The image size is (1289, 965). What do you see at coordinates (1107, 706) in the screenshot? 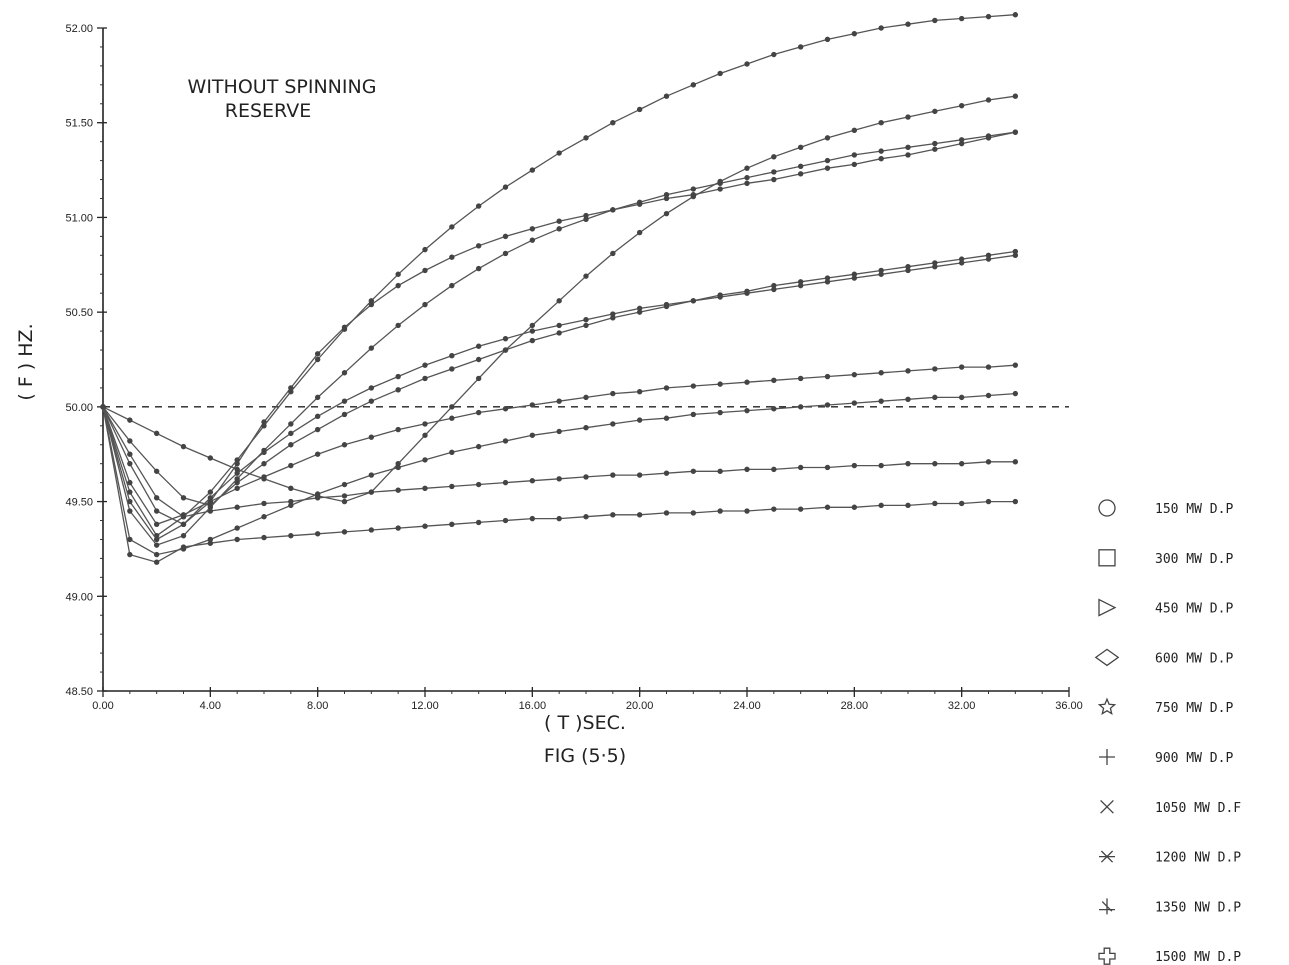
I see `legend-marker-star-icon` at bounding box center [1107, 706].